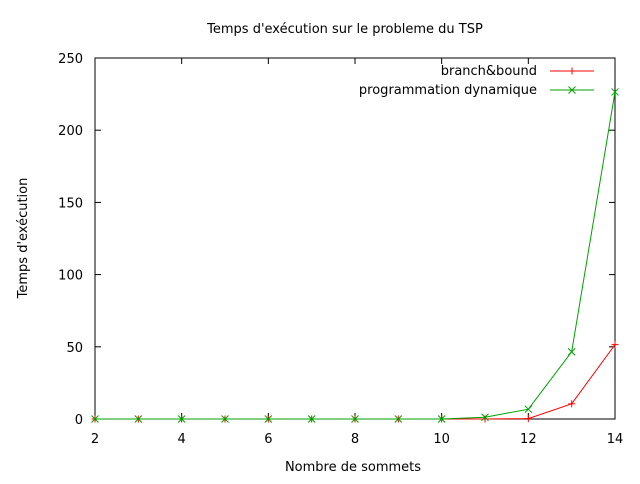  What do you see at coordinates (95, 439) in the screenshot?
I see `x-tick-label-2: 2` at bounding box center [95, 439].